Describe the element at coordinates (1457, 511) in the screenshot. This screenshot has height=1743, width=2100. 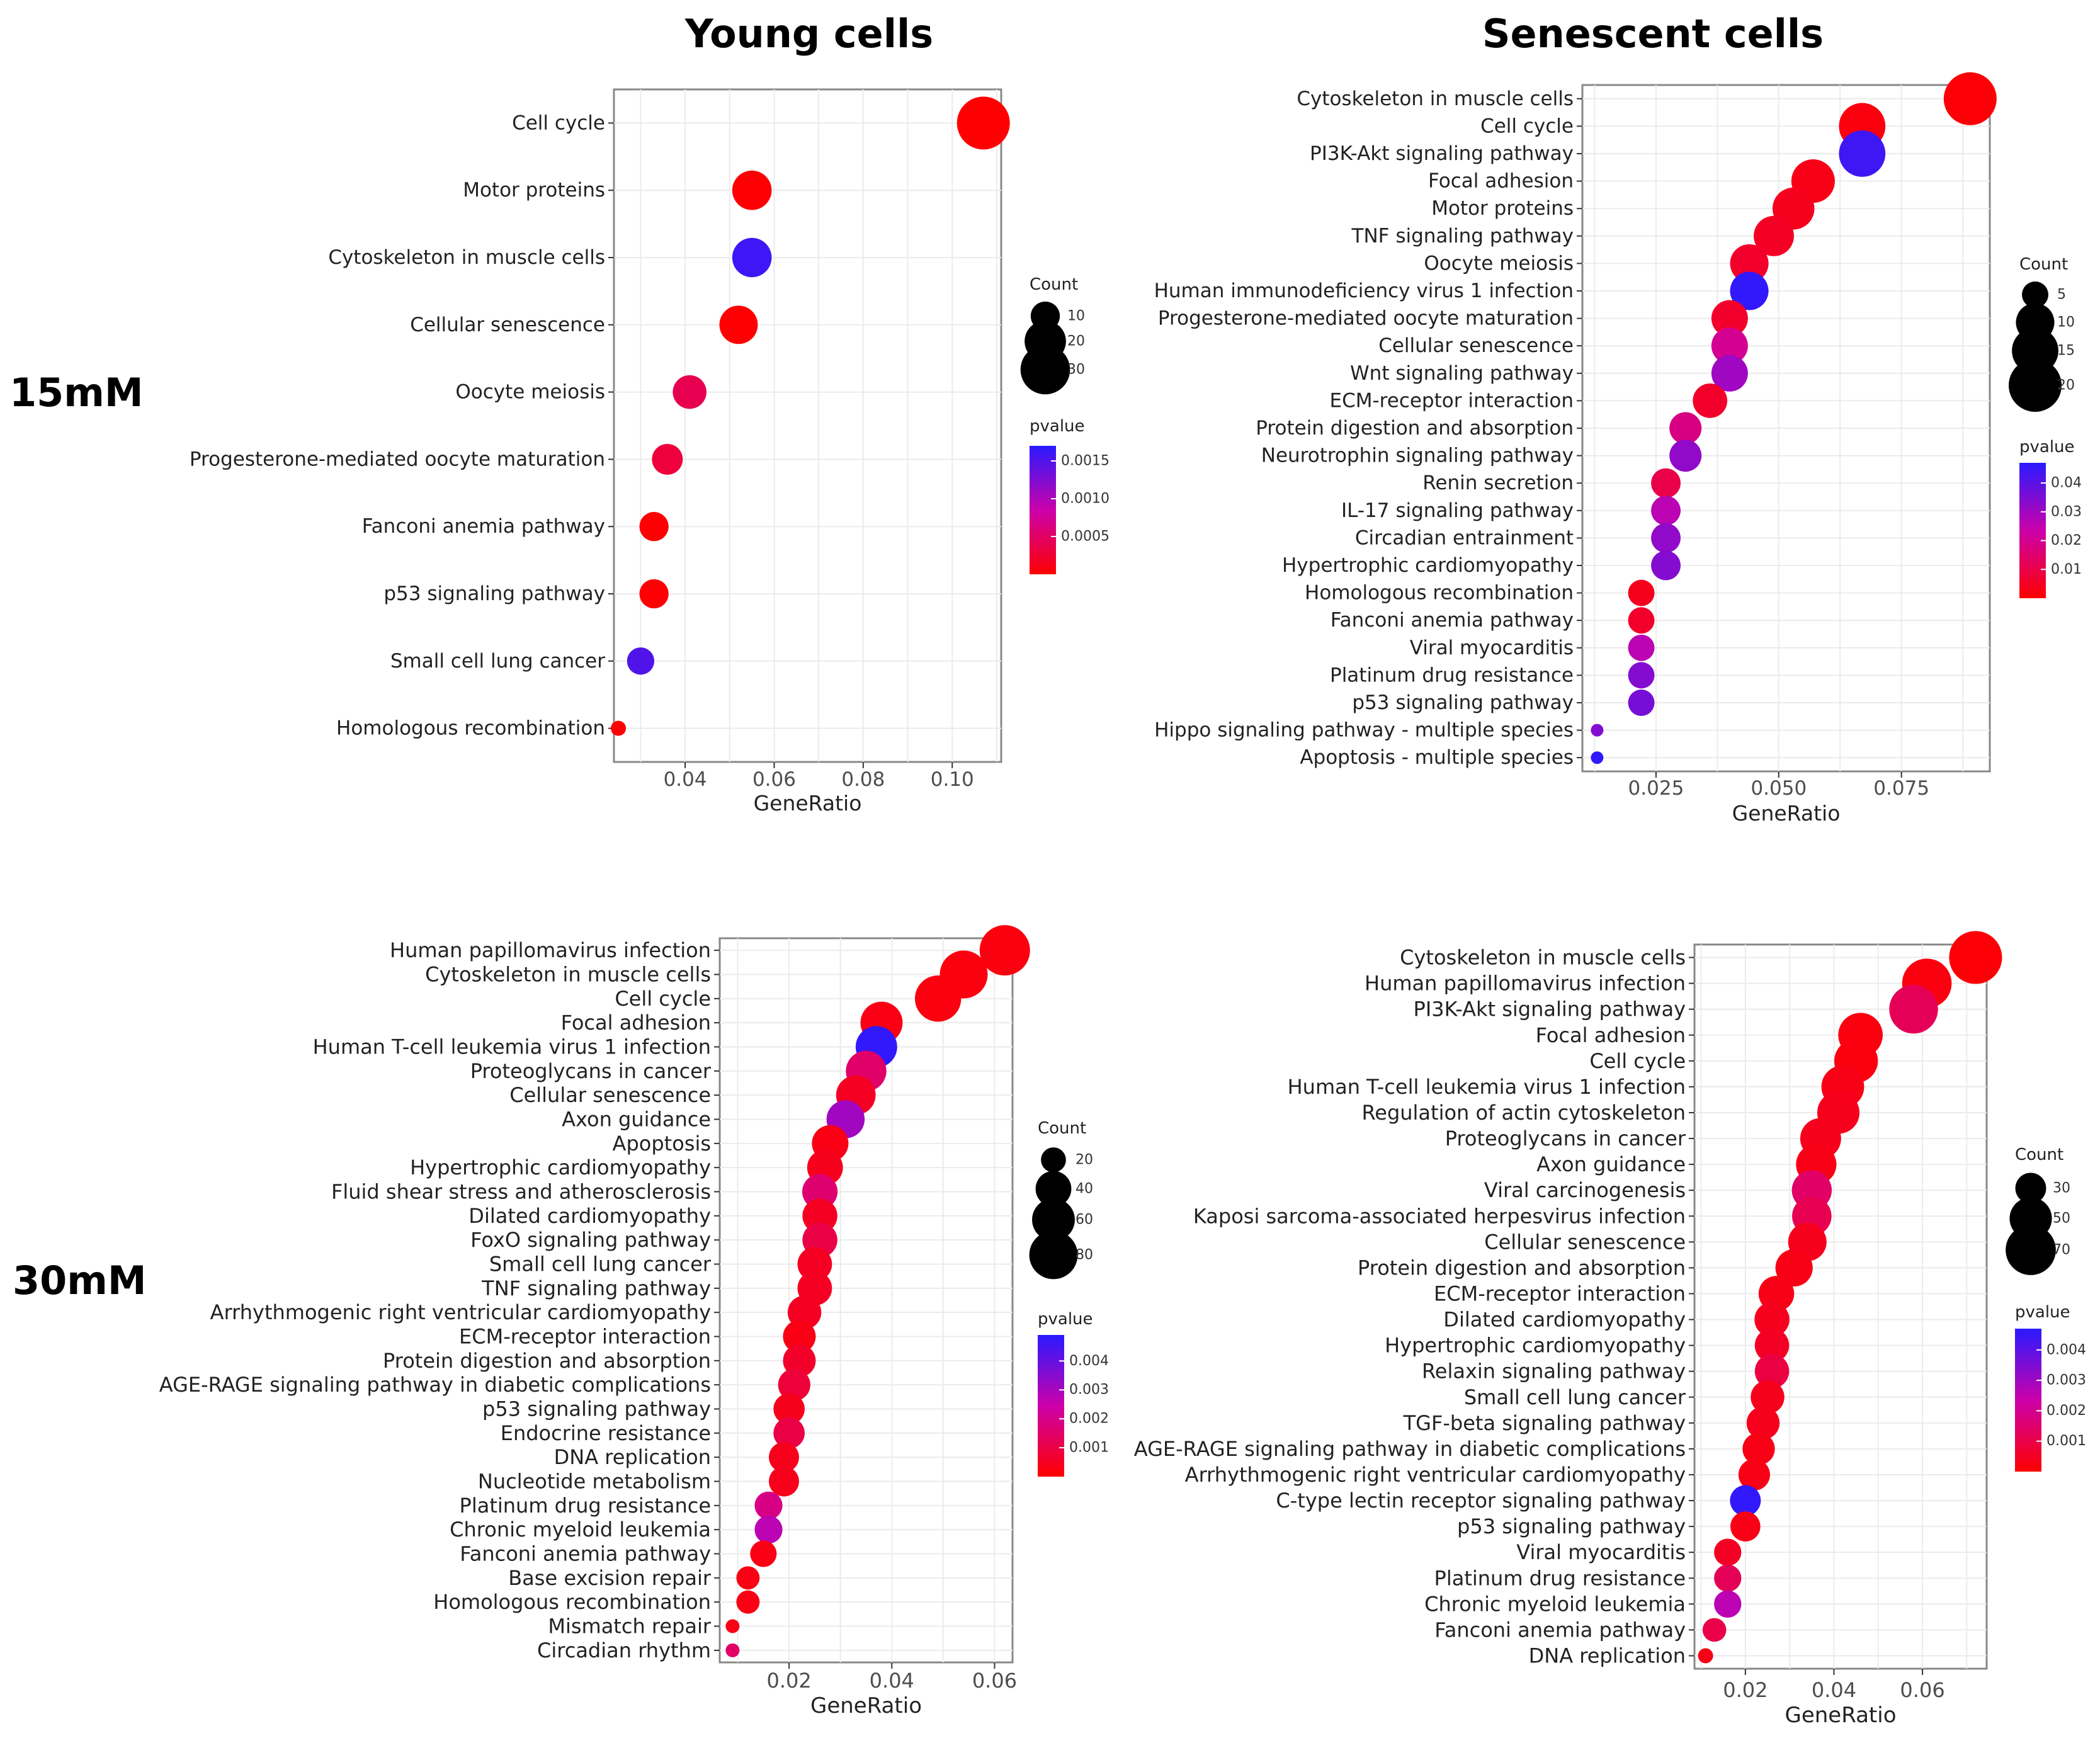
I see `pathway-label: IL-17 signaling pathway` at that location.